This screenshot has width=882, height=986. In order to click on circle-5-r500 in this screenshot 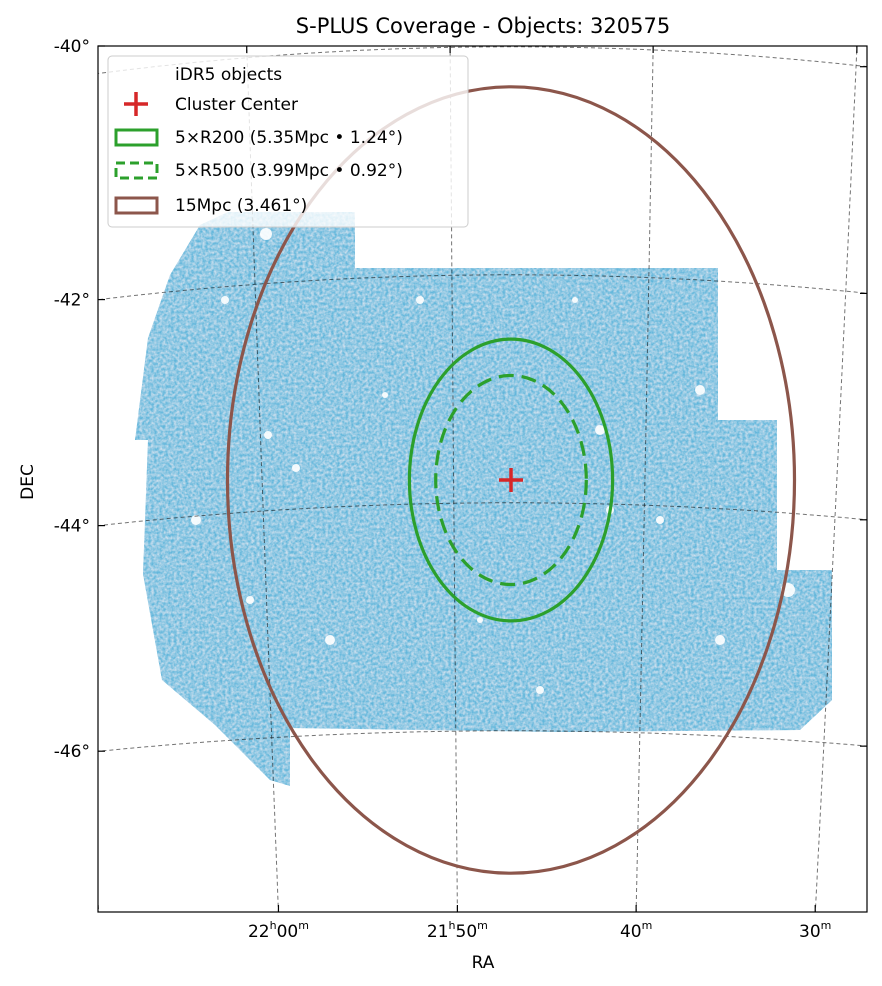, I will do `click(511, 480)`.